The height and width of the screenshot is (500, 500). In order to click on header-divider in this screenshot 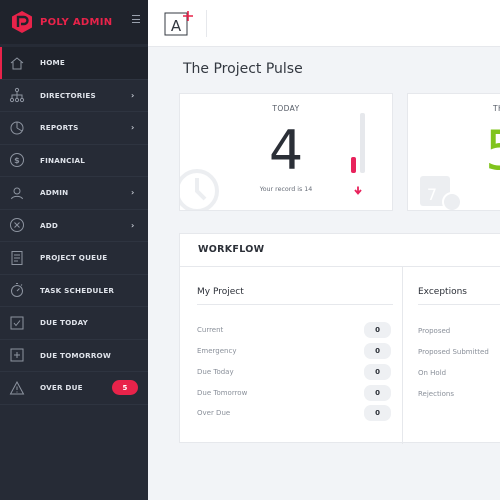, I will do `click(206, 23)`.